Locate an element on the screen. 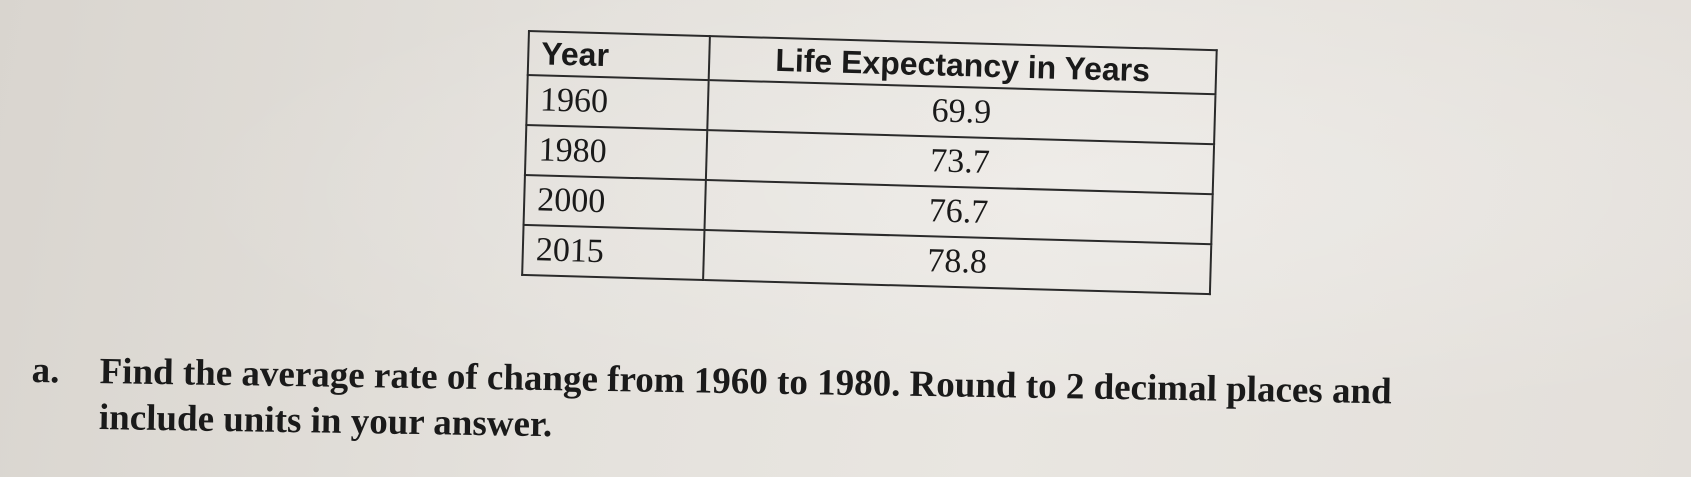  year-cell: 2015 is located at coordinates (613, 252).